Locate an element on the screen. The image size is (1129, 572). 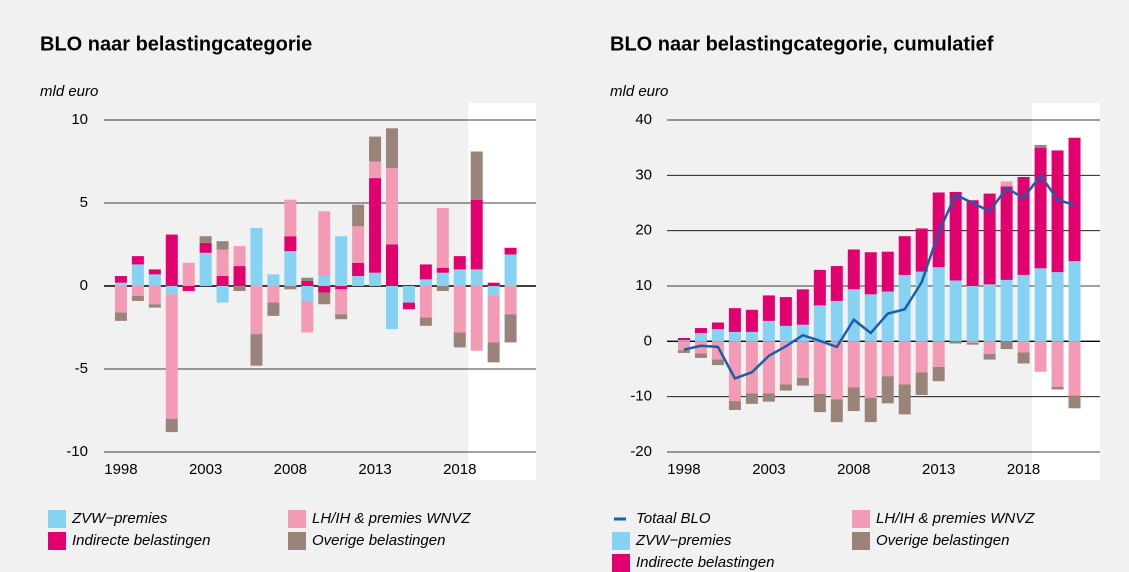
legend-label: Totaal BLO is located at coordinates (673, 518).